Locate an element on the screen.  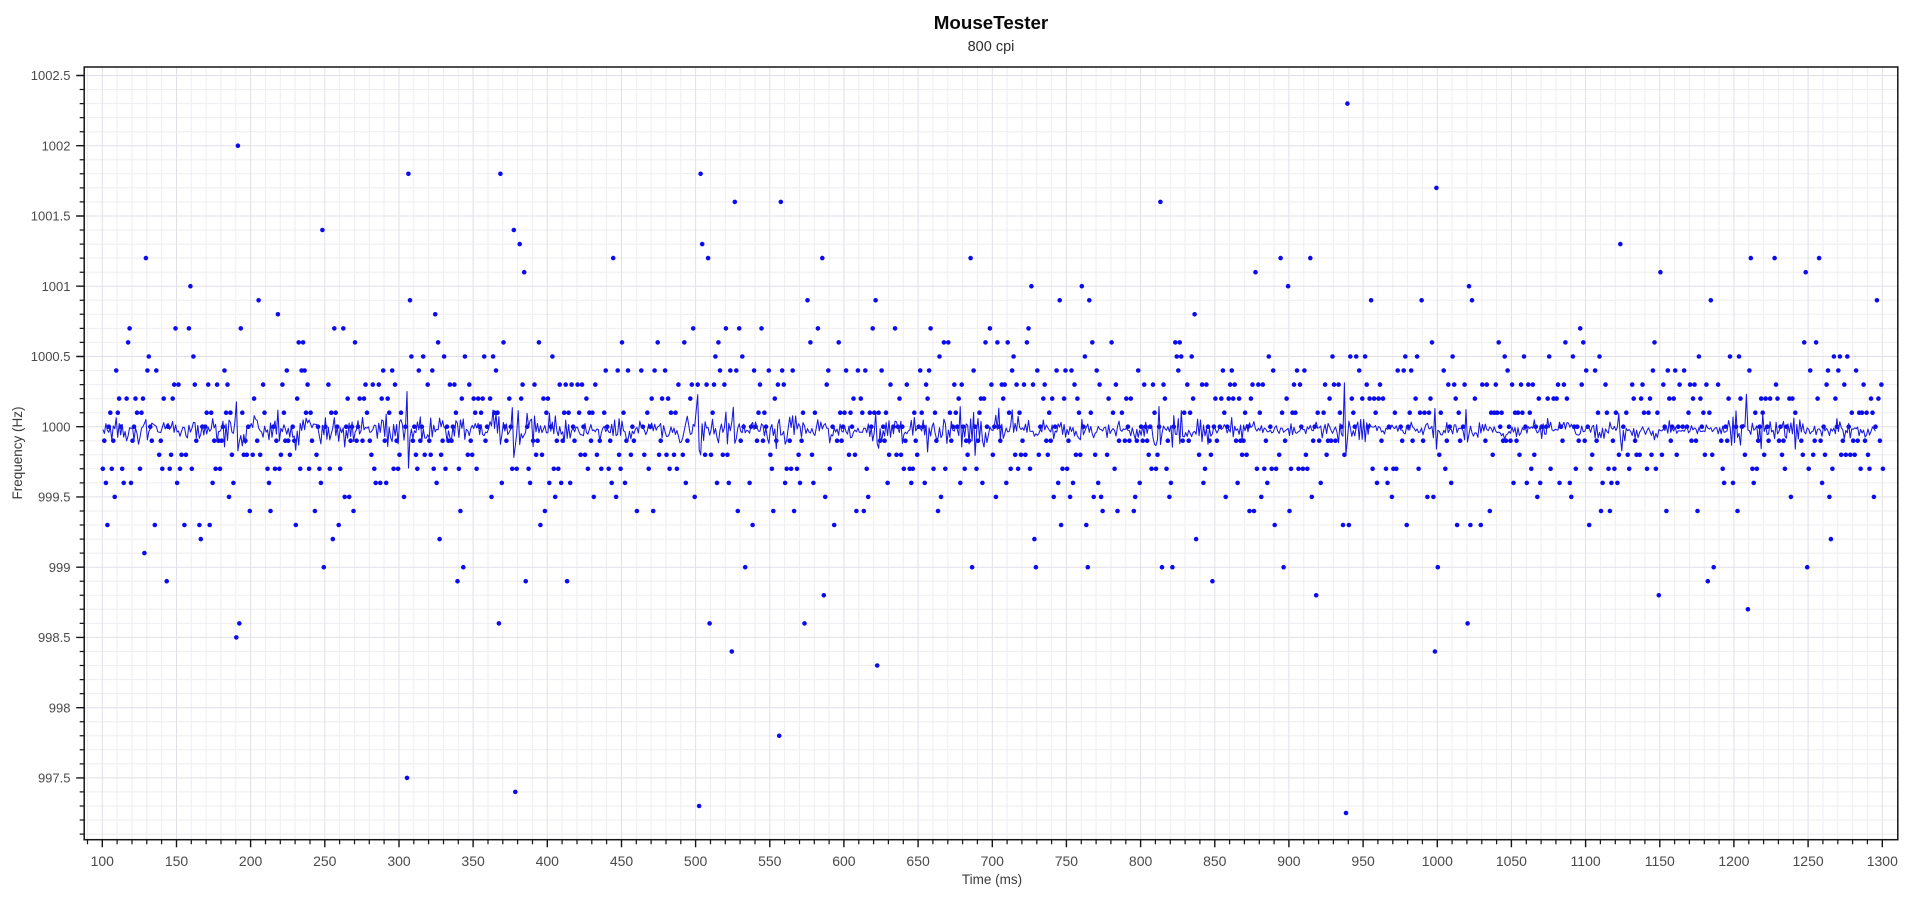
svg-text: 750 is located at coordinates (1067, 861).